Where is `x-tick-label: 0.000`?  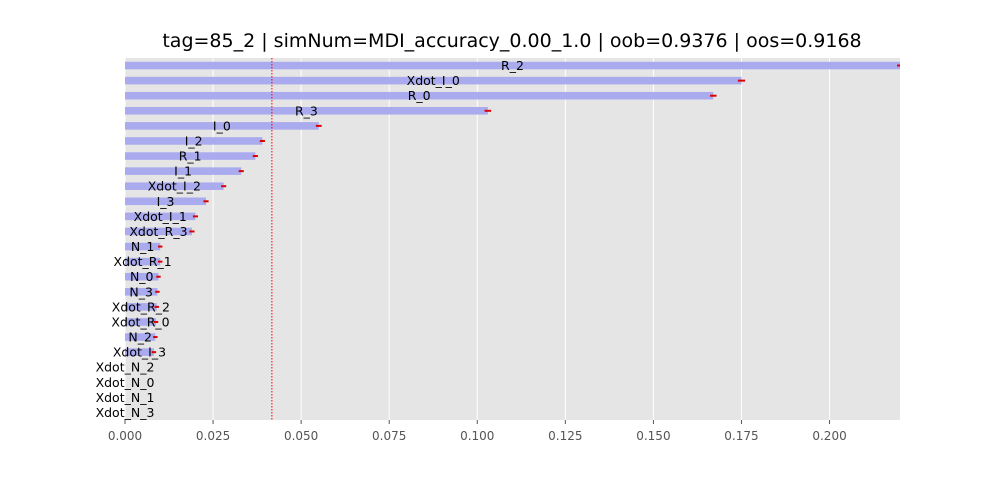
x-tick-label: 0.000 is located at coordinates (125, 436).